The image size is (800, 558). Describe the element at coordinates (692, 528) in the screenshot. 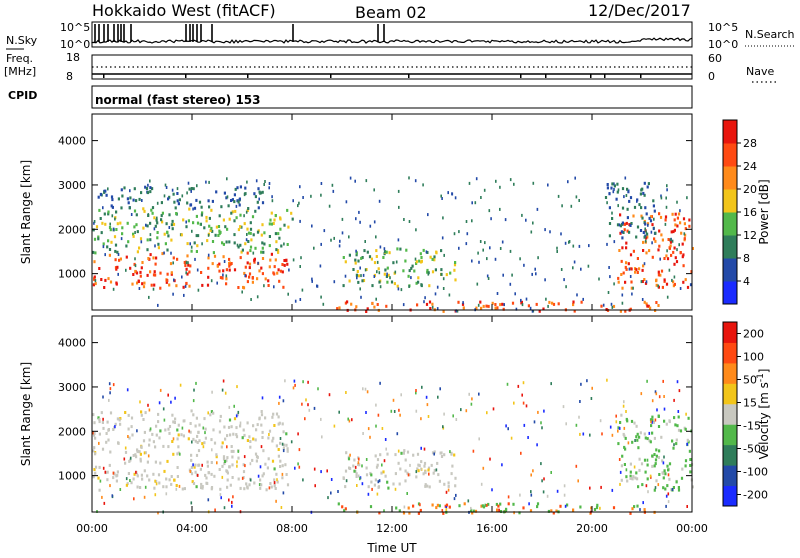

I see `x-tick-label: 00:00` at that location.